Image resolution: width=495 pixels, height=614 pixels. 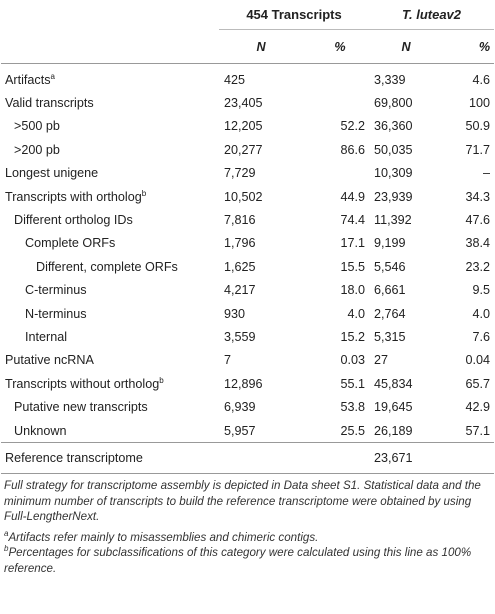 What do you see at coordinates (240, 290) in the screenshot?
I see `cell-n-454: 4,217` at bounding box center [240, 290].